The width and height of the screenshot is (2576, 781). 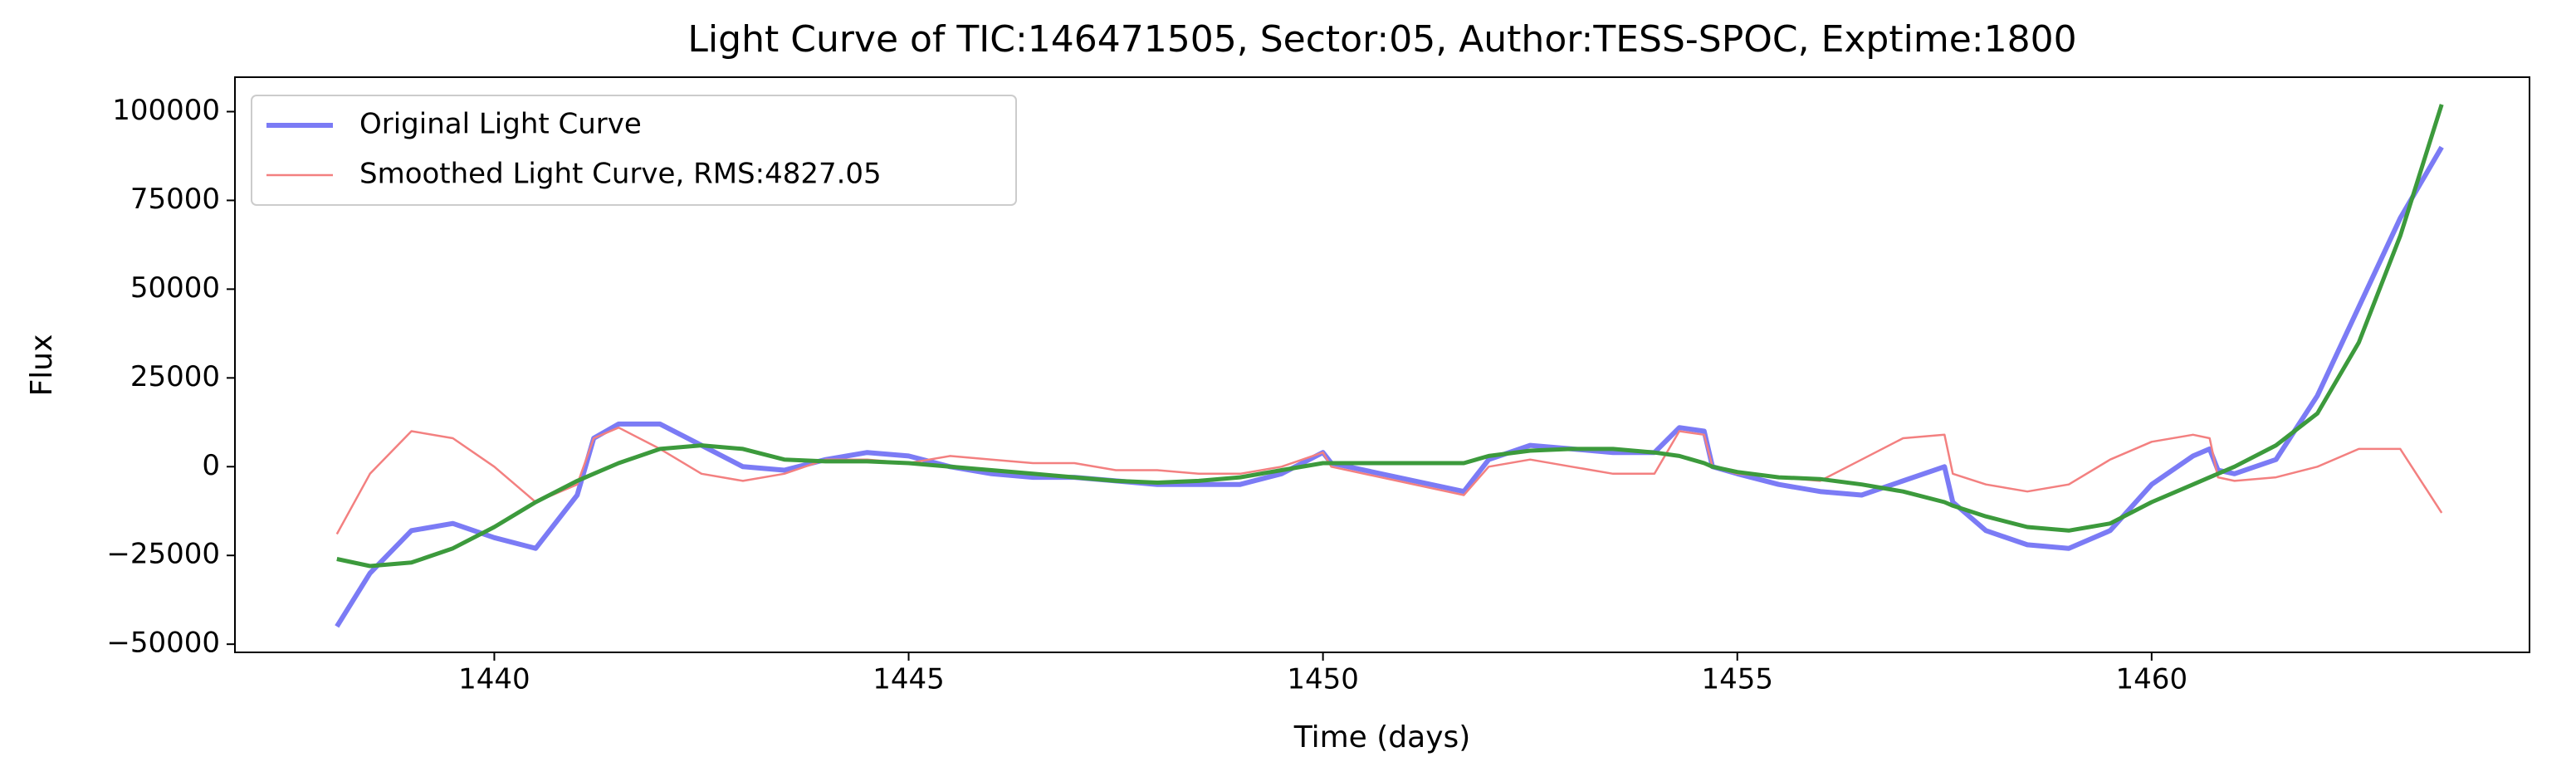 What do you see at coordinates (1382, 737) in the screenshot?
I see `x-axis-label: Time (days)` at bounding box center [1382, 737].